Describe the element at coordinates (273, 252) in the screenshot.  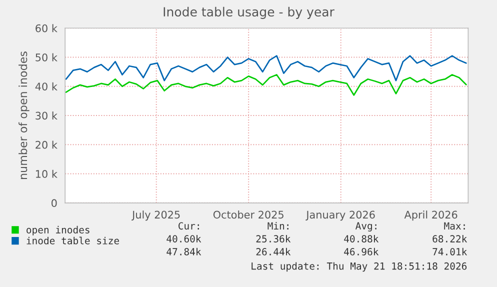
I see `text: 26.44k` at that location.